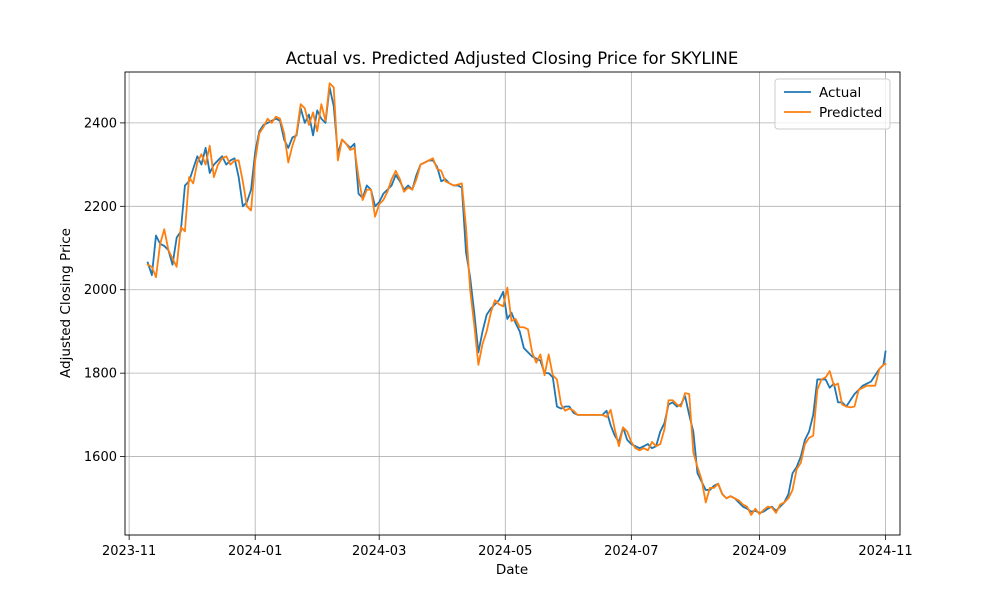  I want to click on x-tick-label: 2024-01, so click(255, 551).